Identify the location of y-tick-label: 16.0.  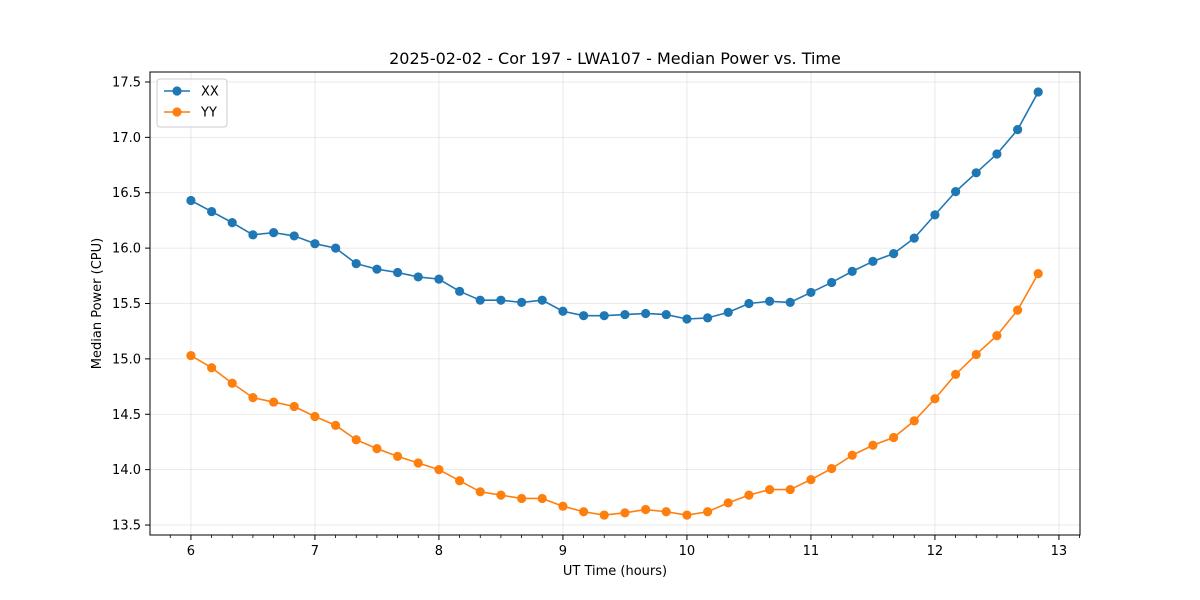
(126, 249).